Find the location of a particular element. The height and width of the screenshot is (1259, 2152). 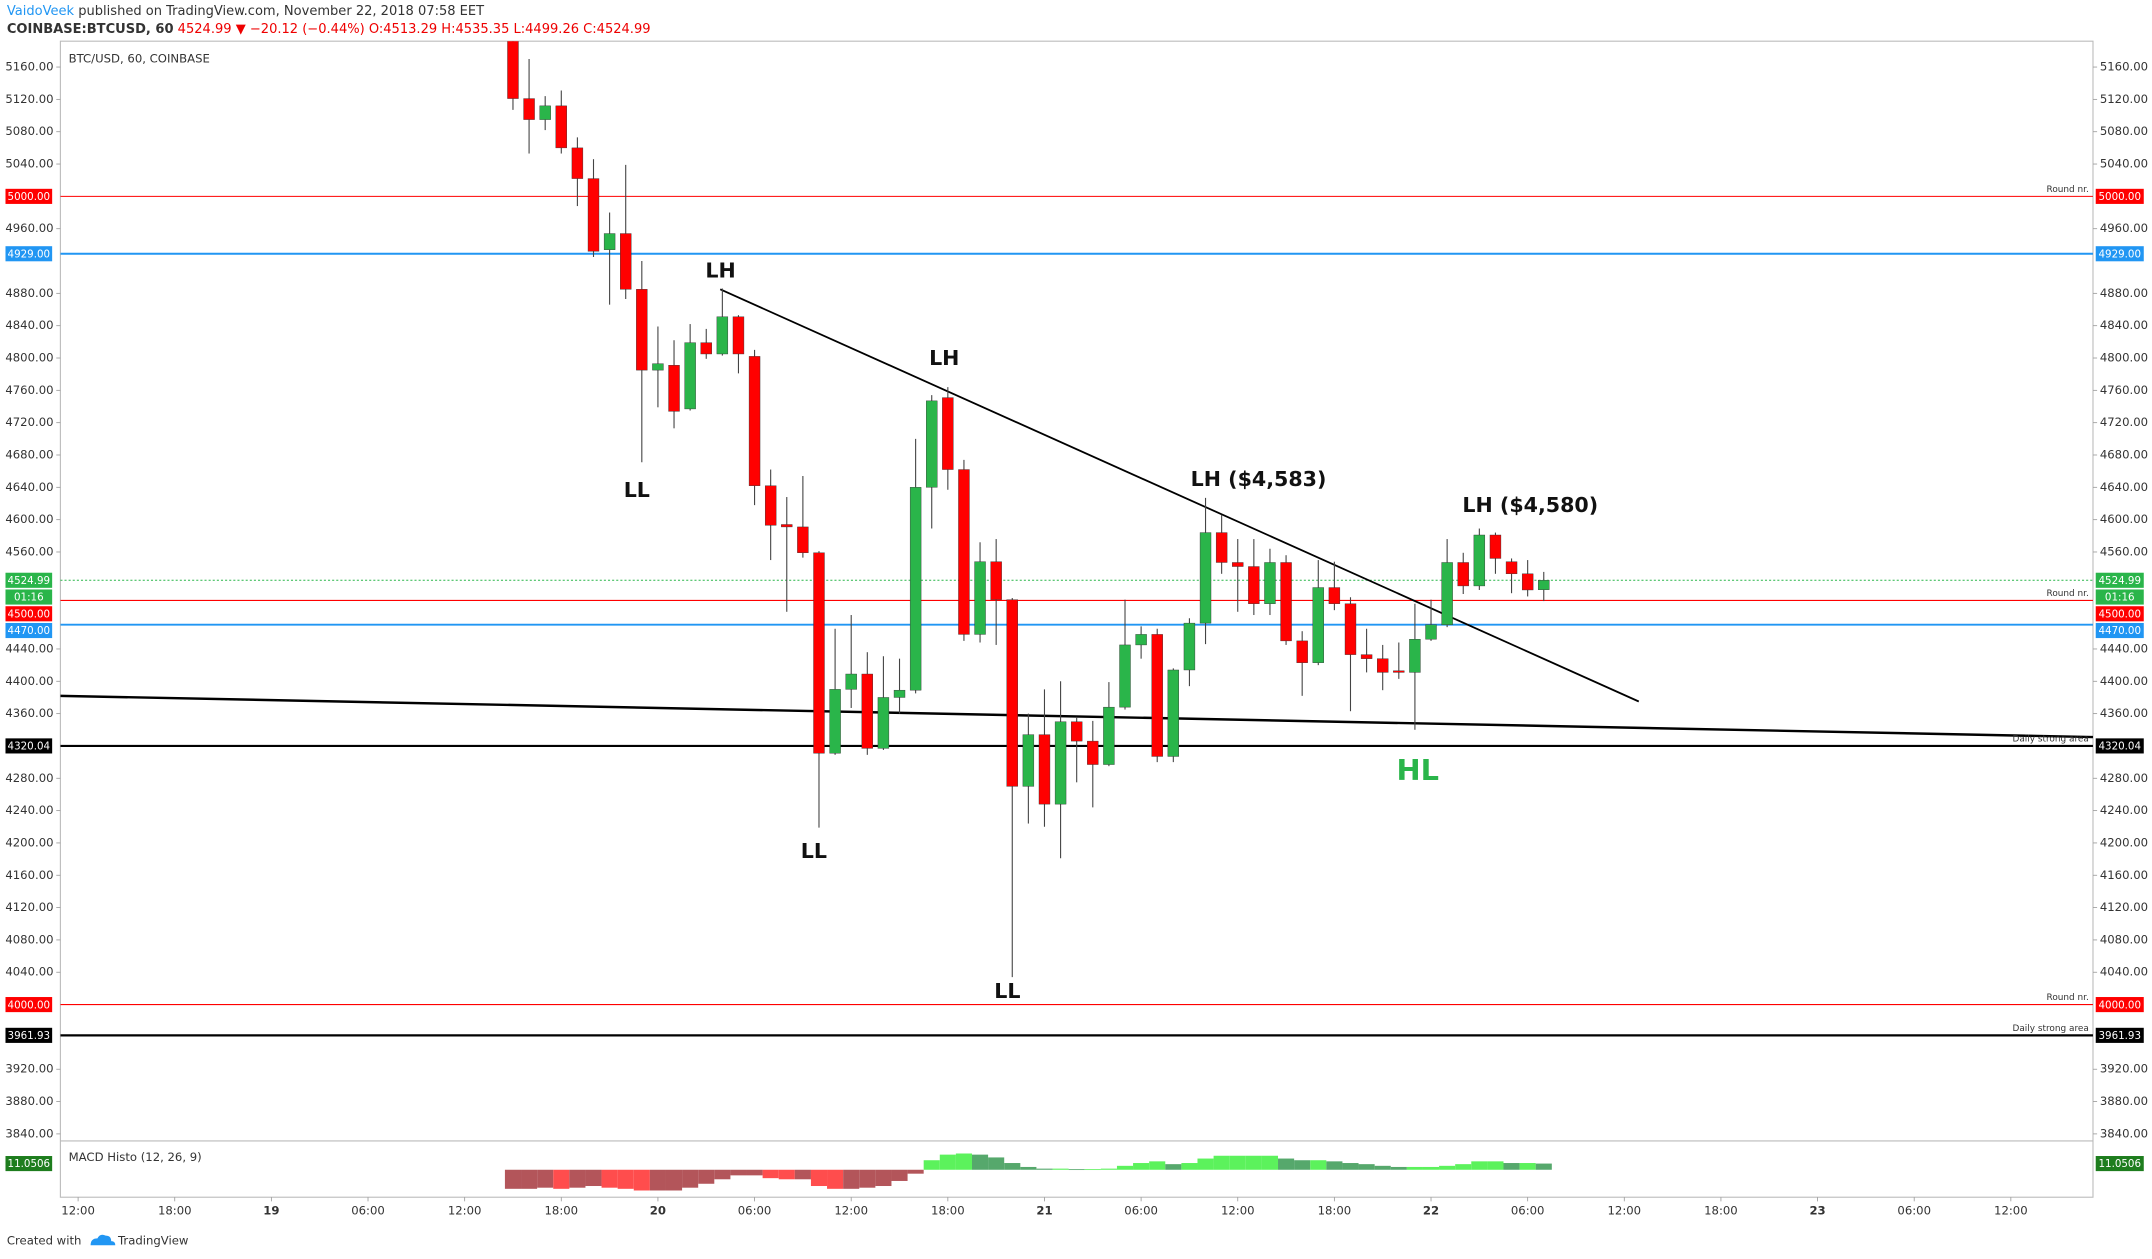

y-tick-label: 3840.00 is located at coordinates (2124, 1133).